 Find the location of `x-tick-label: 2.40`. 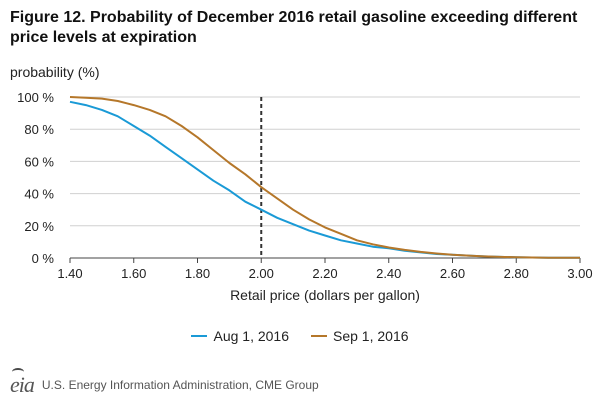

x-tick-label: 2.40 is located at coordinates (388, 273).